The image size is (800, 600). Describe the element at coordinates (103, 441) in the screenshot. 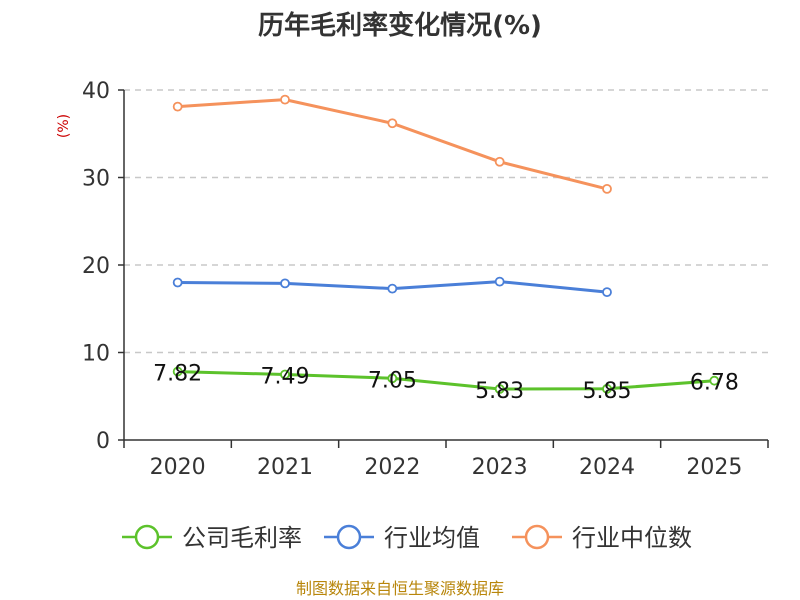

I see `y-tick-label: 0` at that location.